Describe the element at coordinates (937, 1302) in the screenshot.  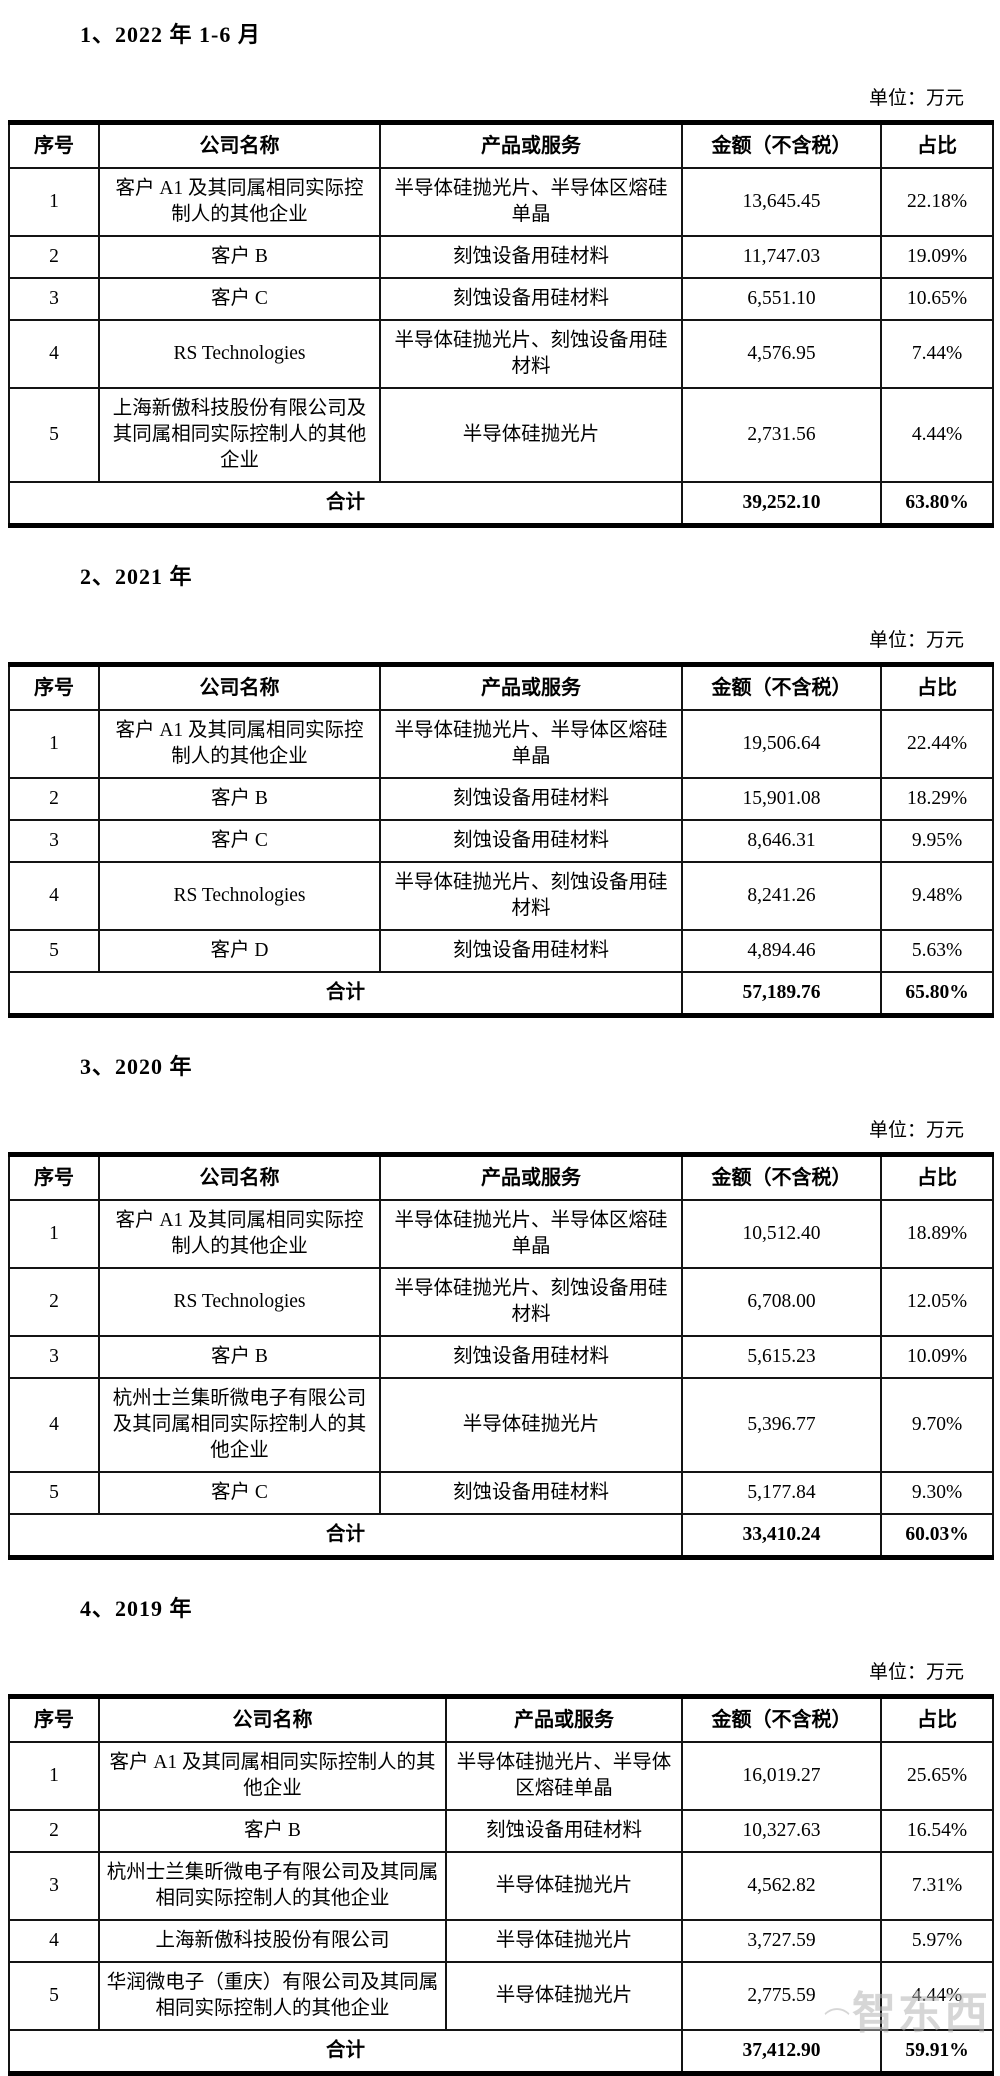
I see `cell-share: 12.05%` at that location.